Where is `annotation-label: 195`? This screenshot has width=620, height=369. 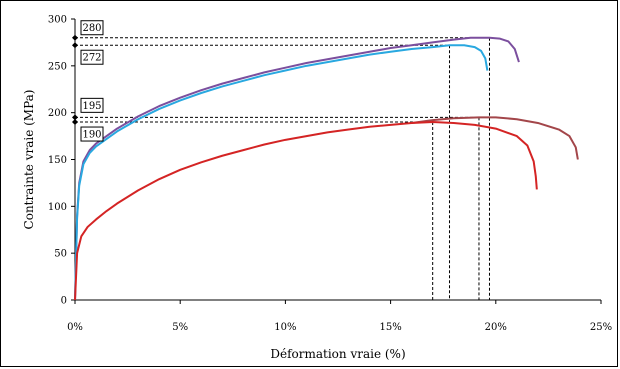
annotation-label: 195 is located at coordinates (91, 106).